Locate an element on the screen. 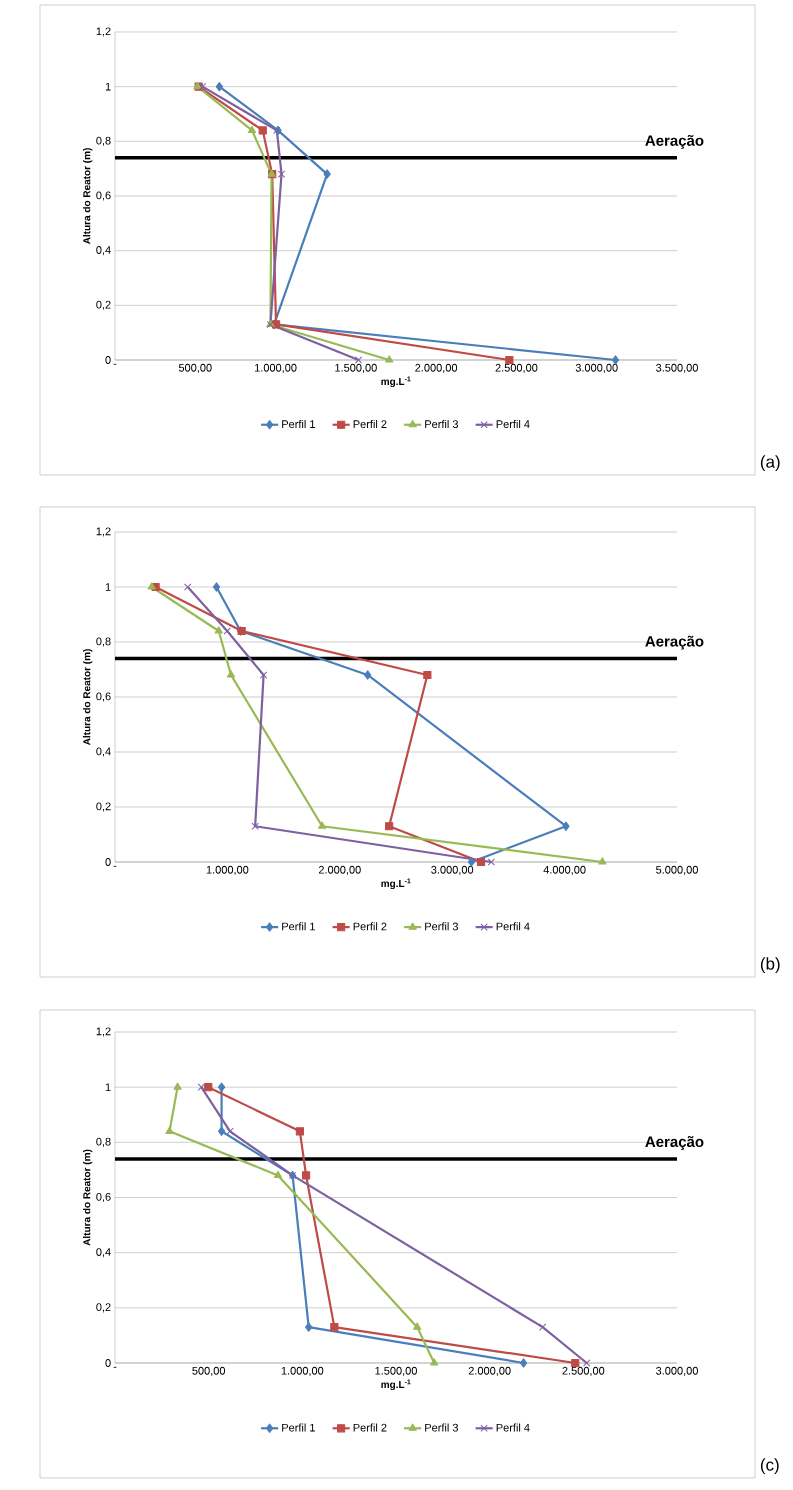  text: (b) is located at coordinates (770, 965).